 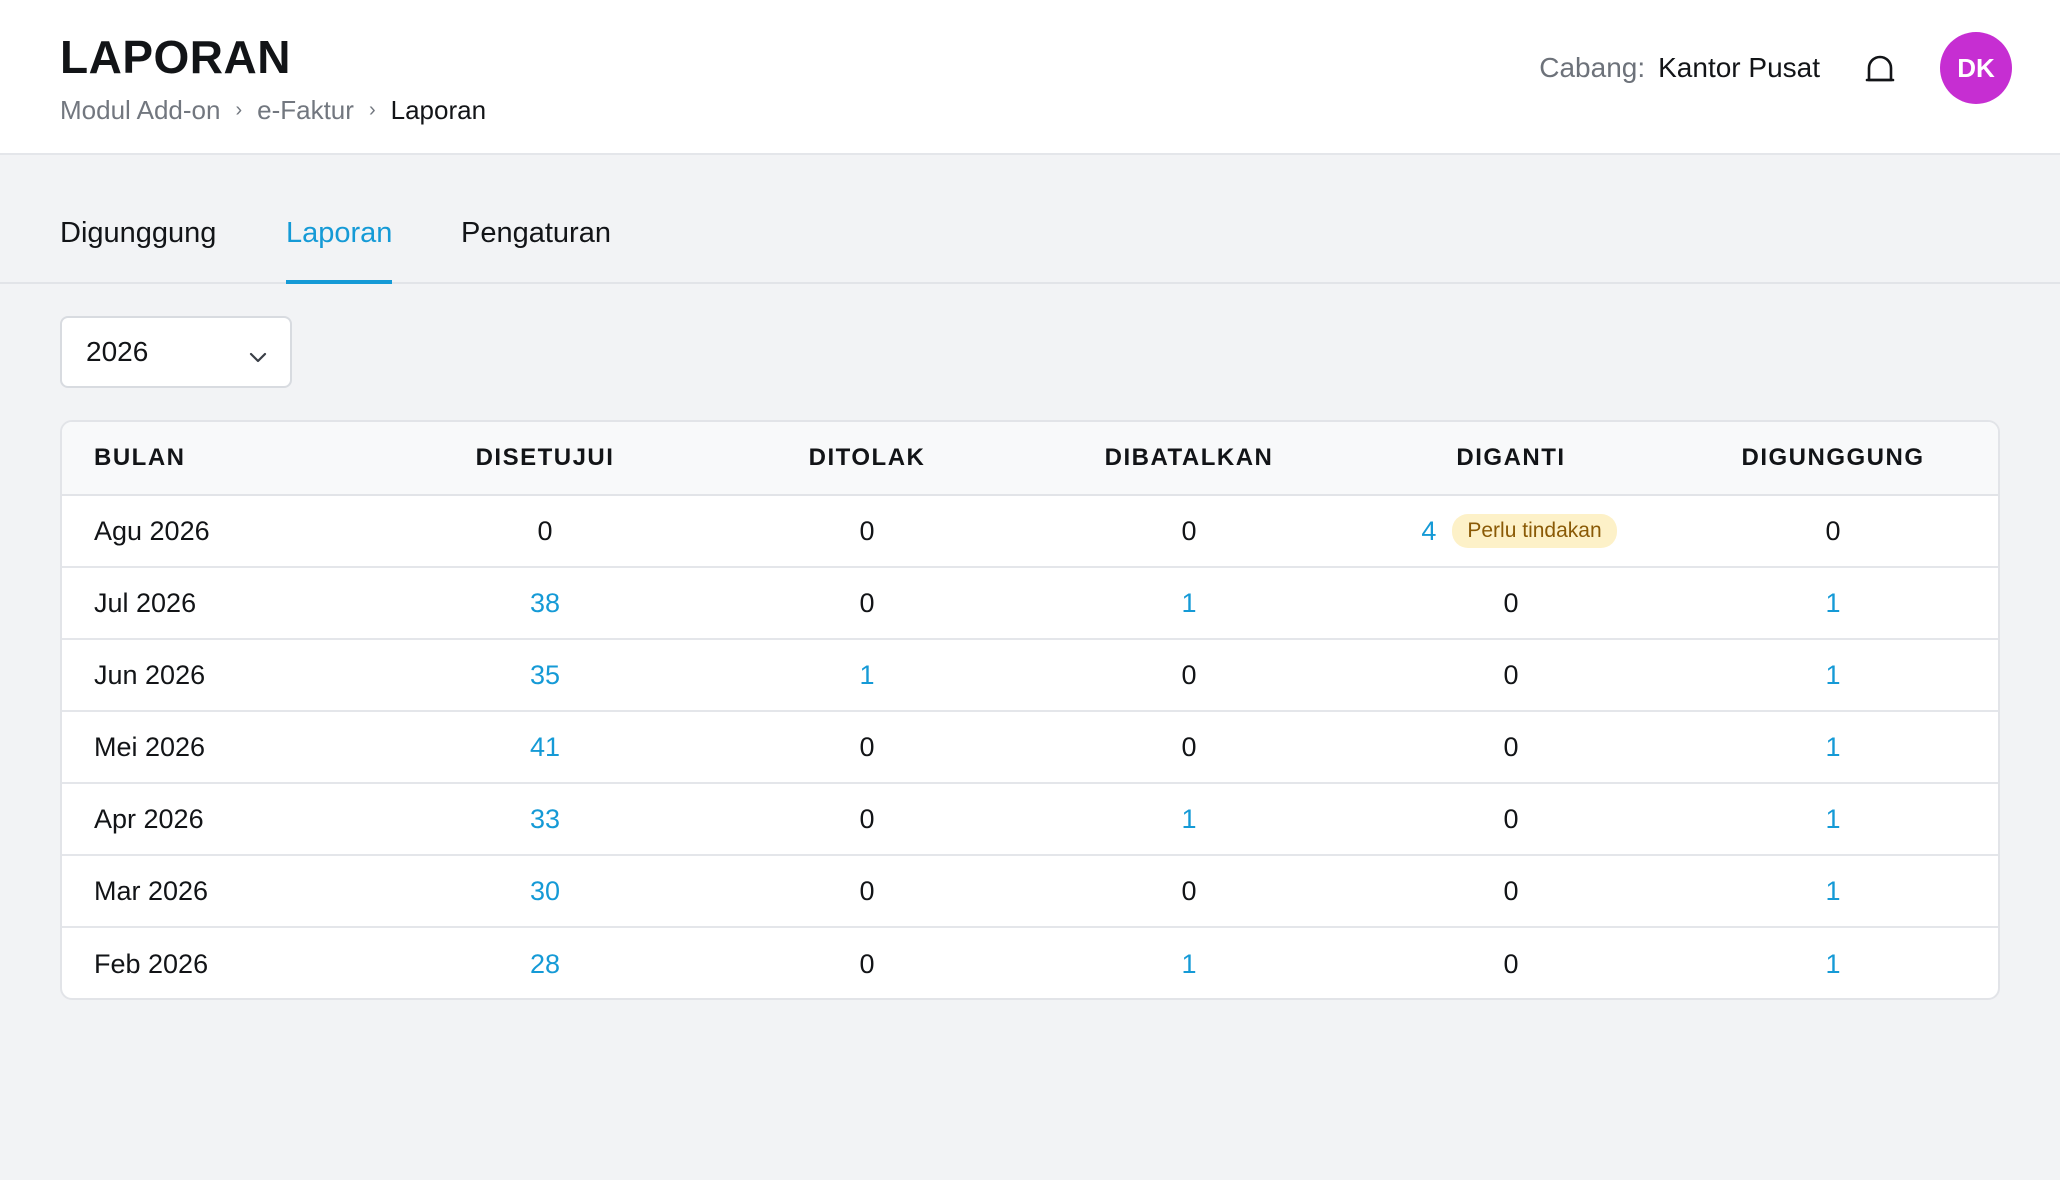 What do you see at coordinates (1833, 530) in the screenshot?
I see `digunggung-cell: 0` at bounding box center [1833, 530].